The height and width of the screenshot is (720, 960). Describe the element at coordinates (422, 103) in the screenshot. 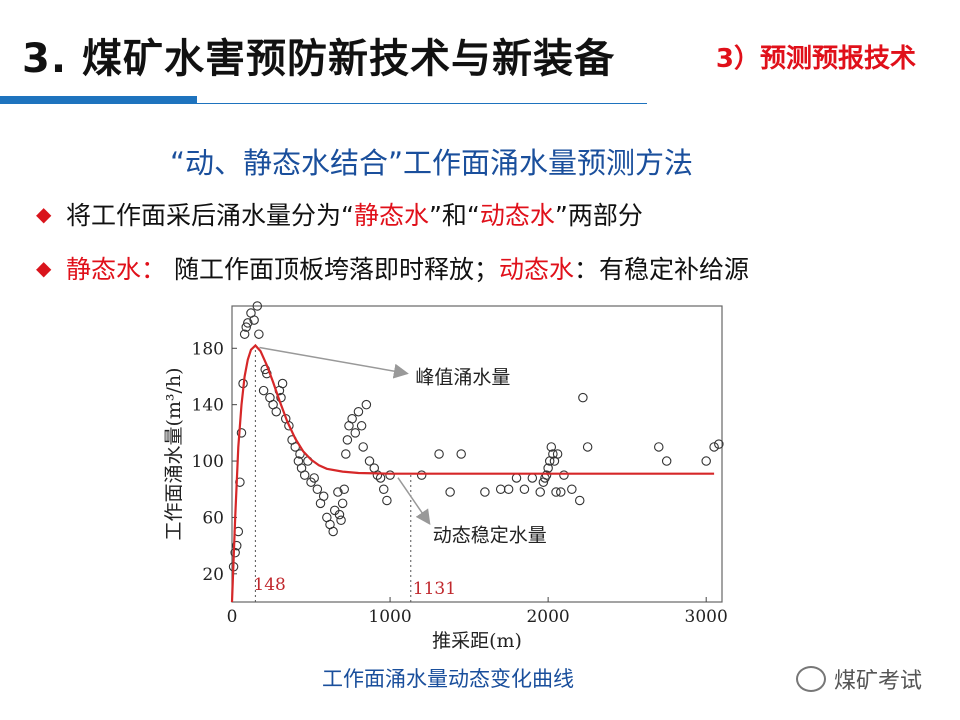

I see `title-divider-line` at that location.